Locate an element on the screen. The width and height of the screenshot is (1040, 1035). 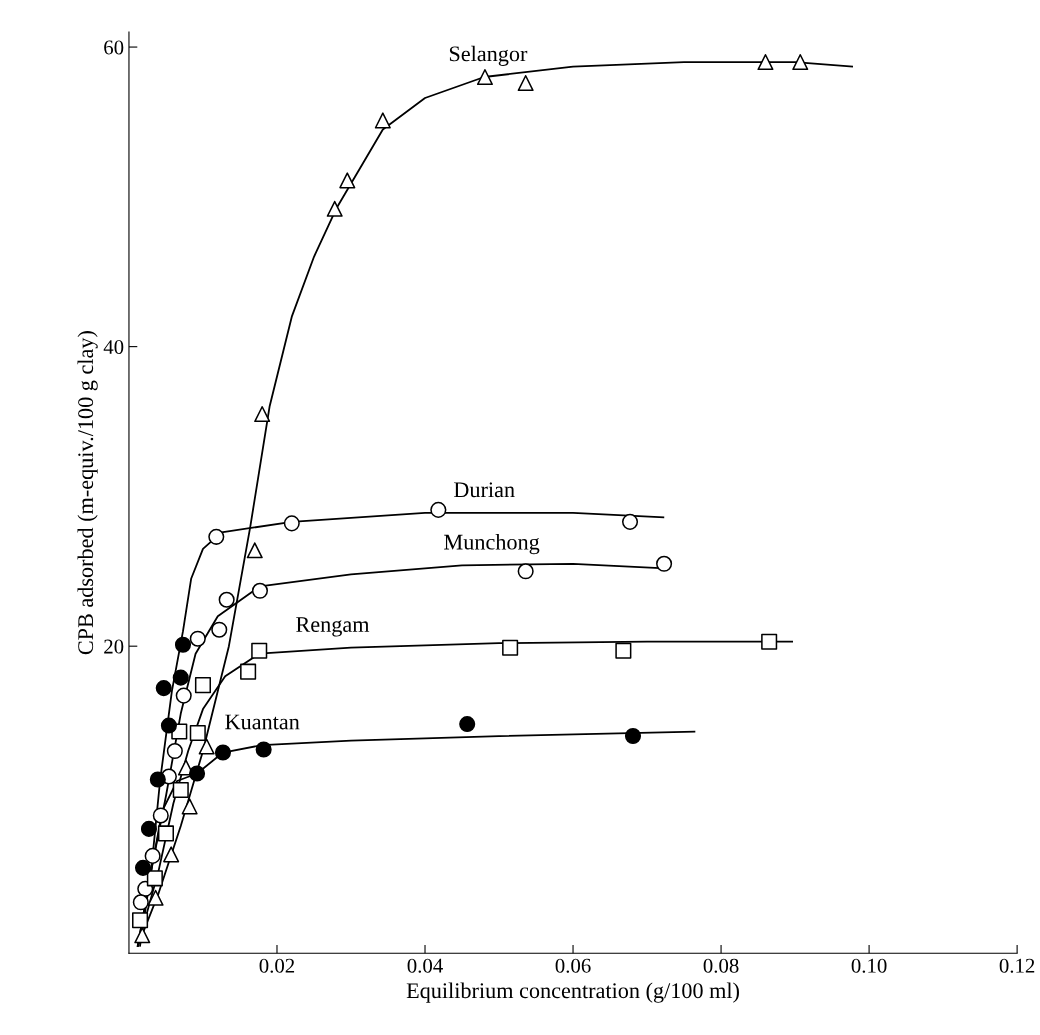
x-tick-label: 0.10 is located at coordinates (869, 965).